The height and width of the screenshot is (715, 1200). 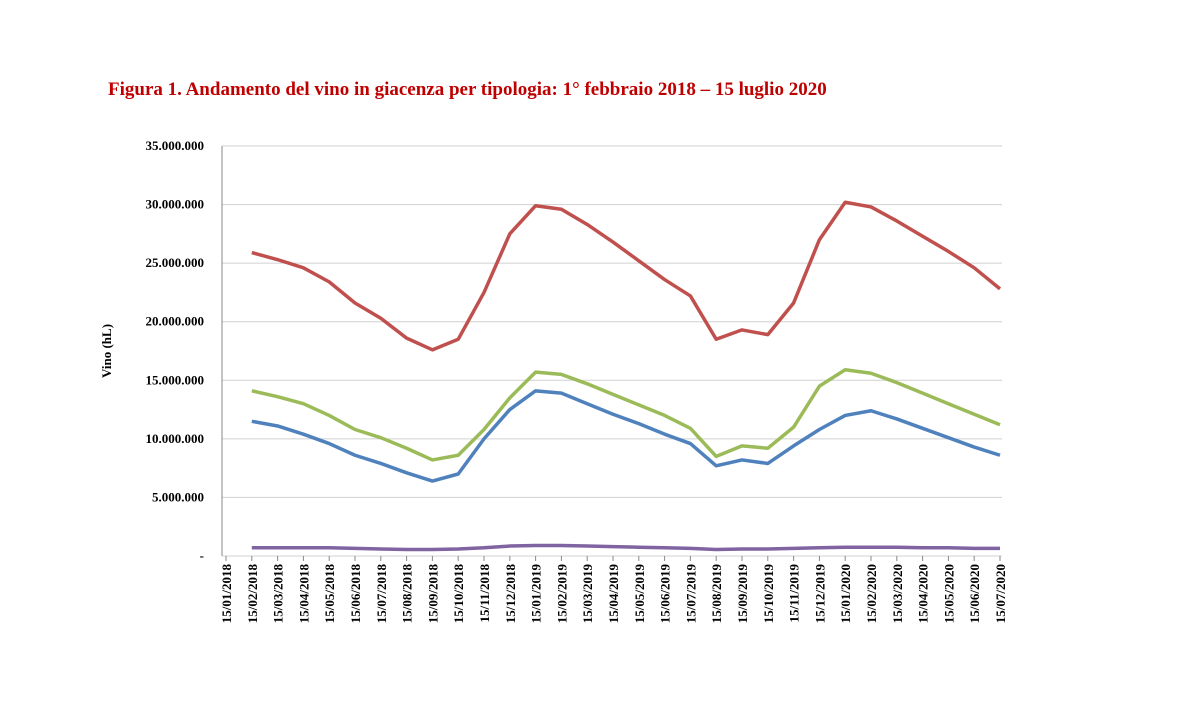 What do you see at coordinates (175, 145) in the screenshot?
I see `y-tick-label: 35.000.000` at bounding box center [175, 145].